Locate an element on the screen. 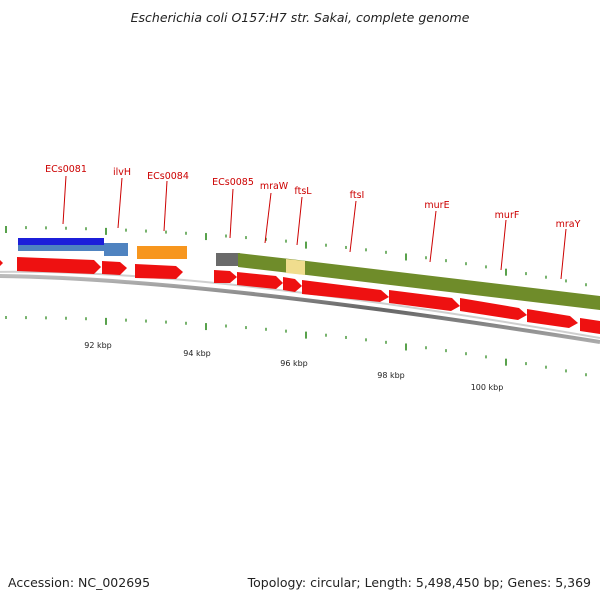 The image size is (600, 600). scale-label: 96 kbp is located at coordinates (294, 363).